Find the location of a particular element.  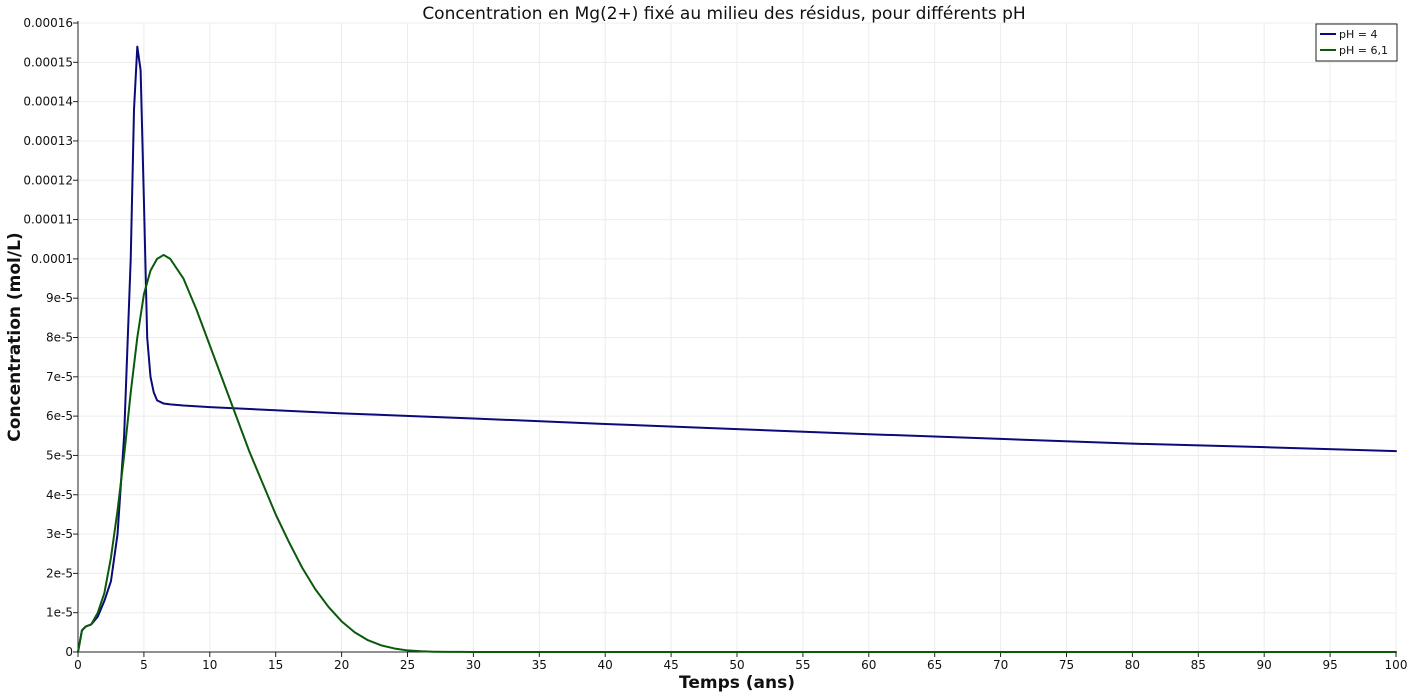

x-tick-label: 100 is located at coordinates (1396, 665).